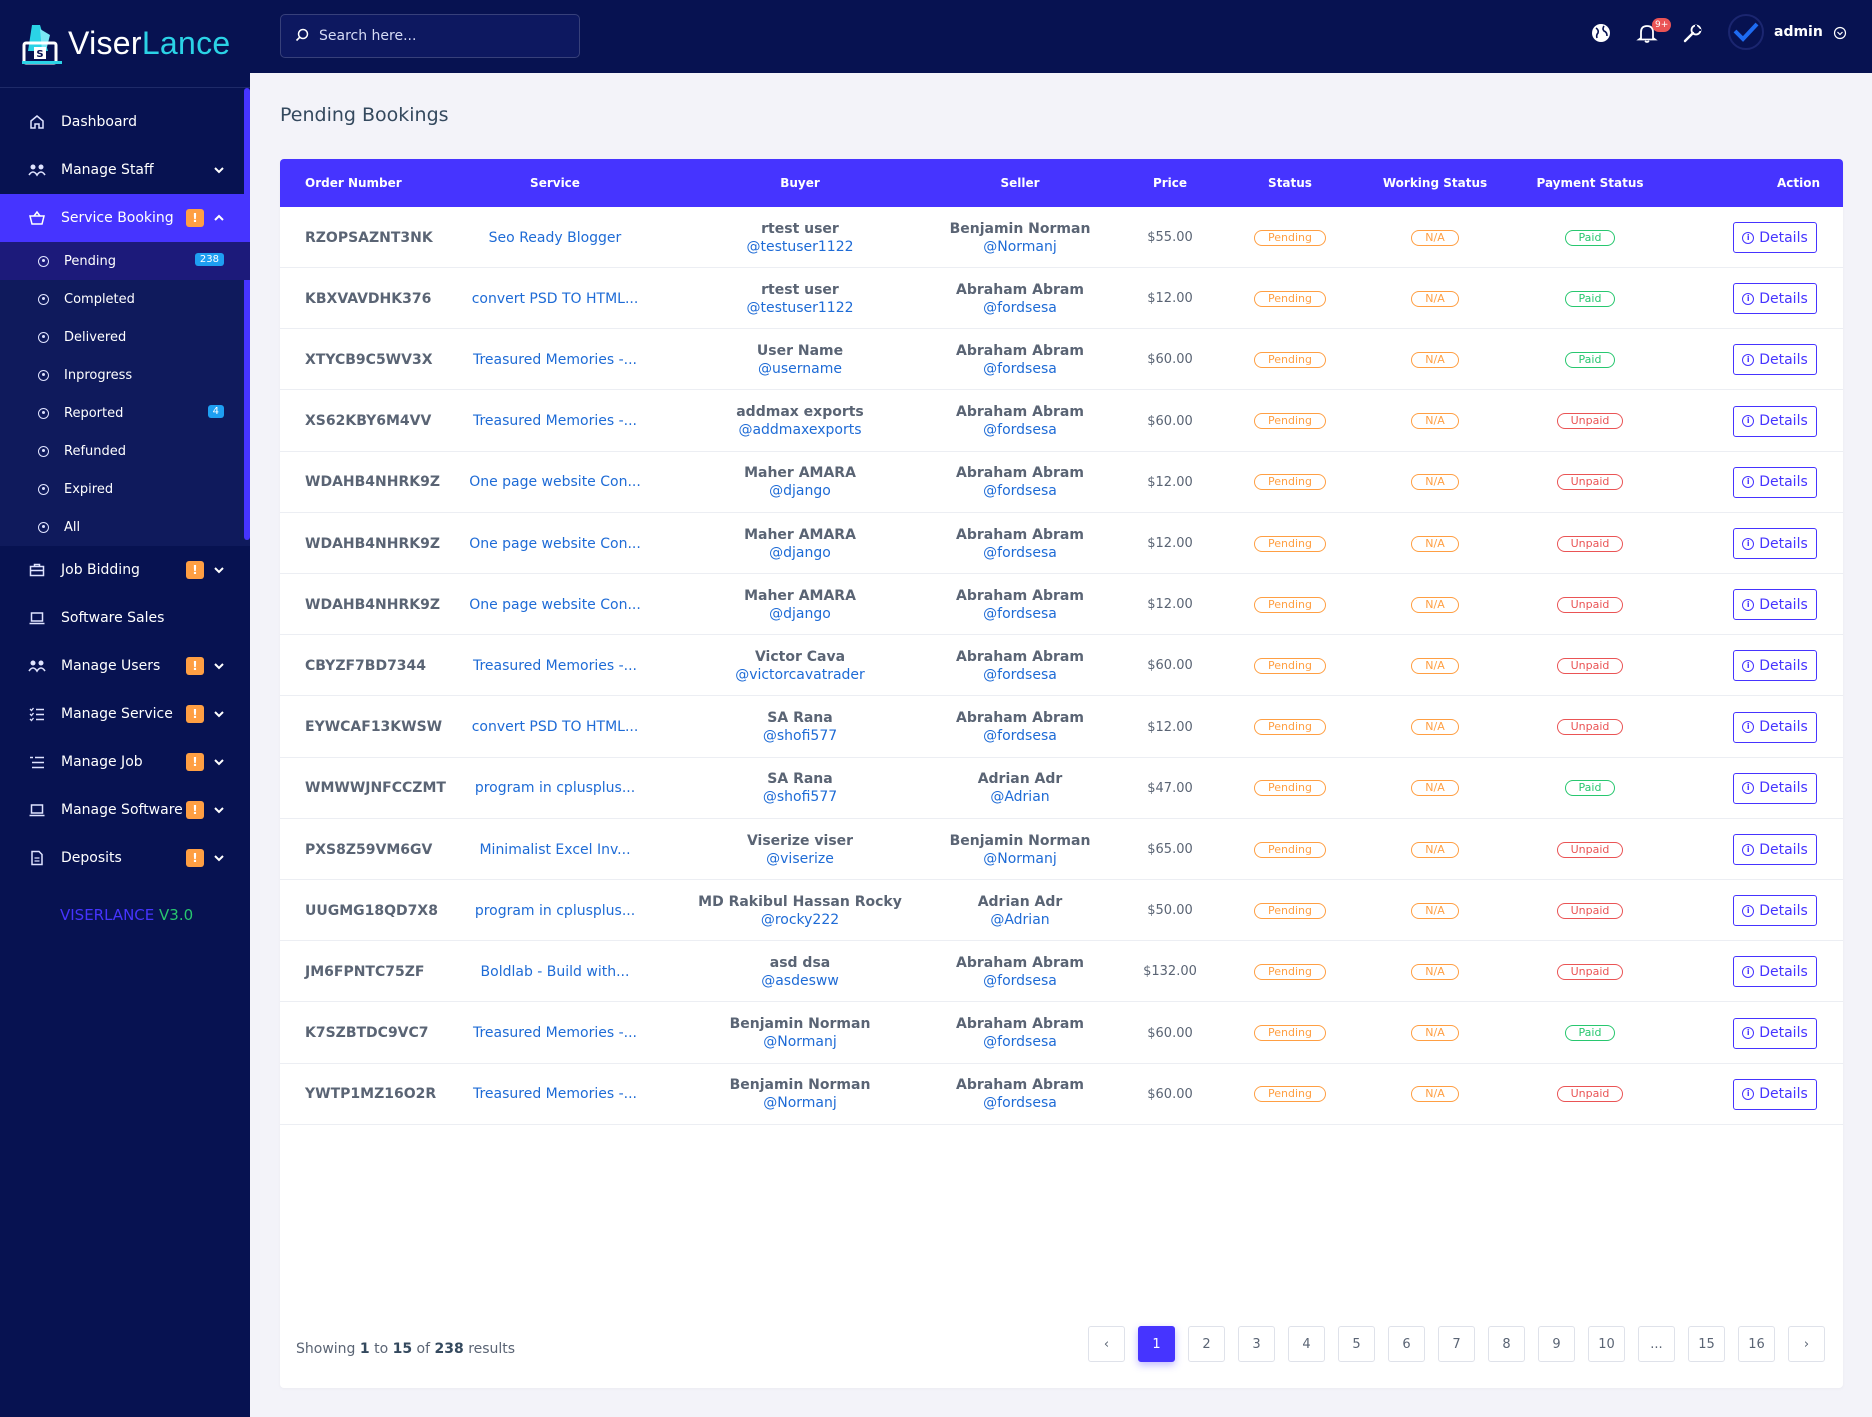  What do you see at coordinates (125, 44) in the screenshot?
I see `brand-logo: S ViserLance` at bounding box center [125, 44].